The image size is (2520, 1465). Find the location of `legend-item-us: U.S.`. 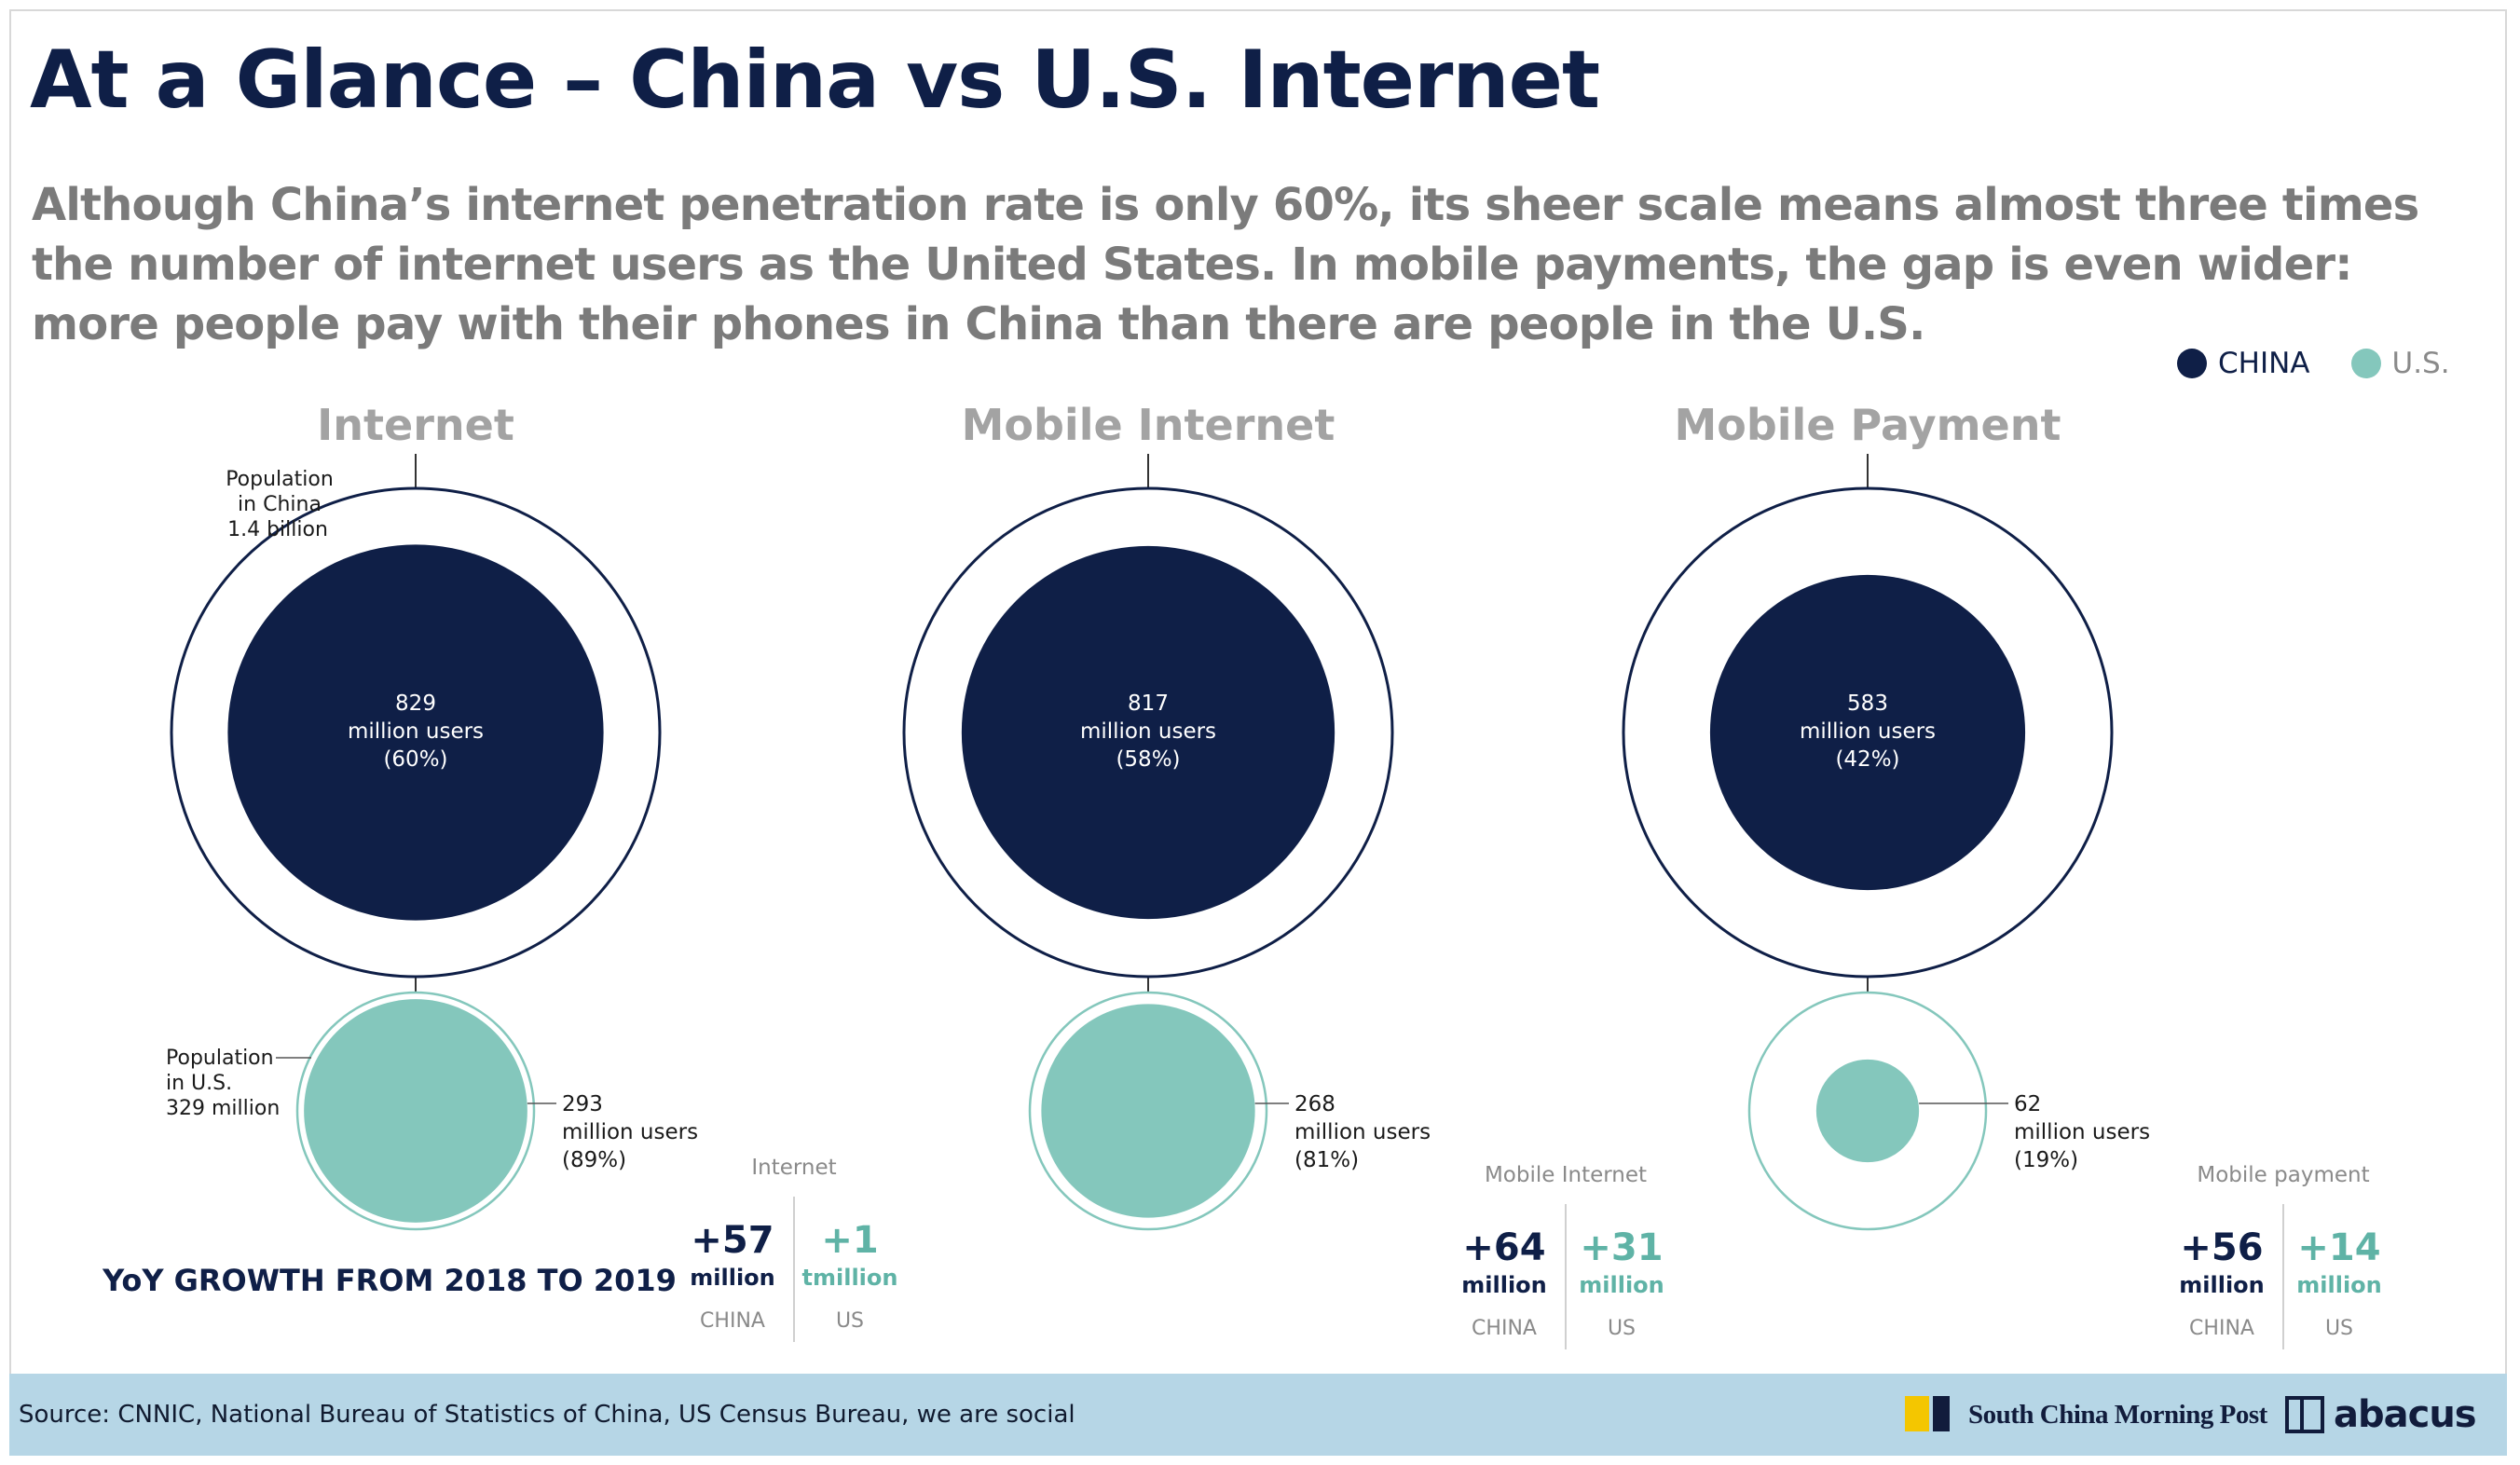

legend-item-us: U.S. is located at coordinates (2400, 364).